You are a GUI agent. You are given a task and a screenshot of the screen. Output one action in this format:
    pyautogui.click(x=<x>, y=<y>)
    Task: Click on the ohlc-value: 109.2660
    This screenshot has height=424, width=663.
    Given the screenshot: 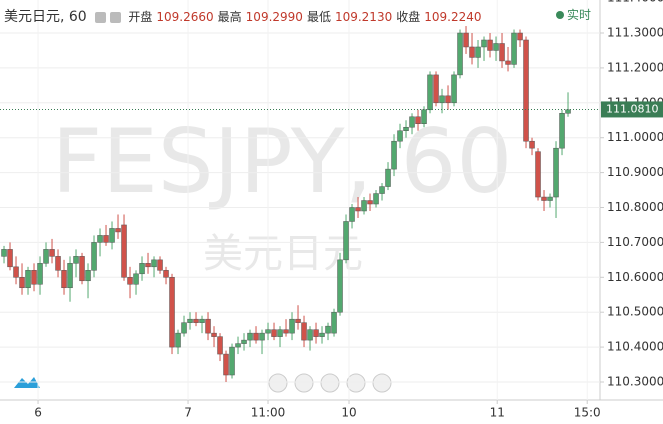 What is the action you would take?
    pyautogui.click(x=185, y=17)
    